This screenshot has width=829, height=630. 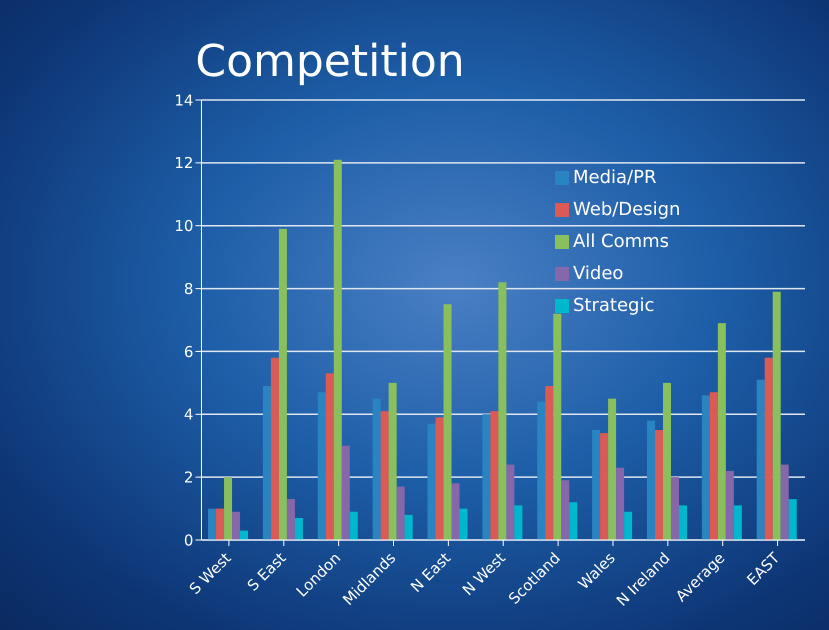 What do you see at coordinates (189, 289) in the screenshot?
I see `y-tick-label: 8` at bounding box center [189, 289].